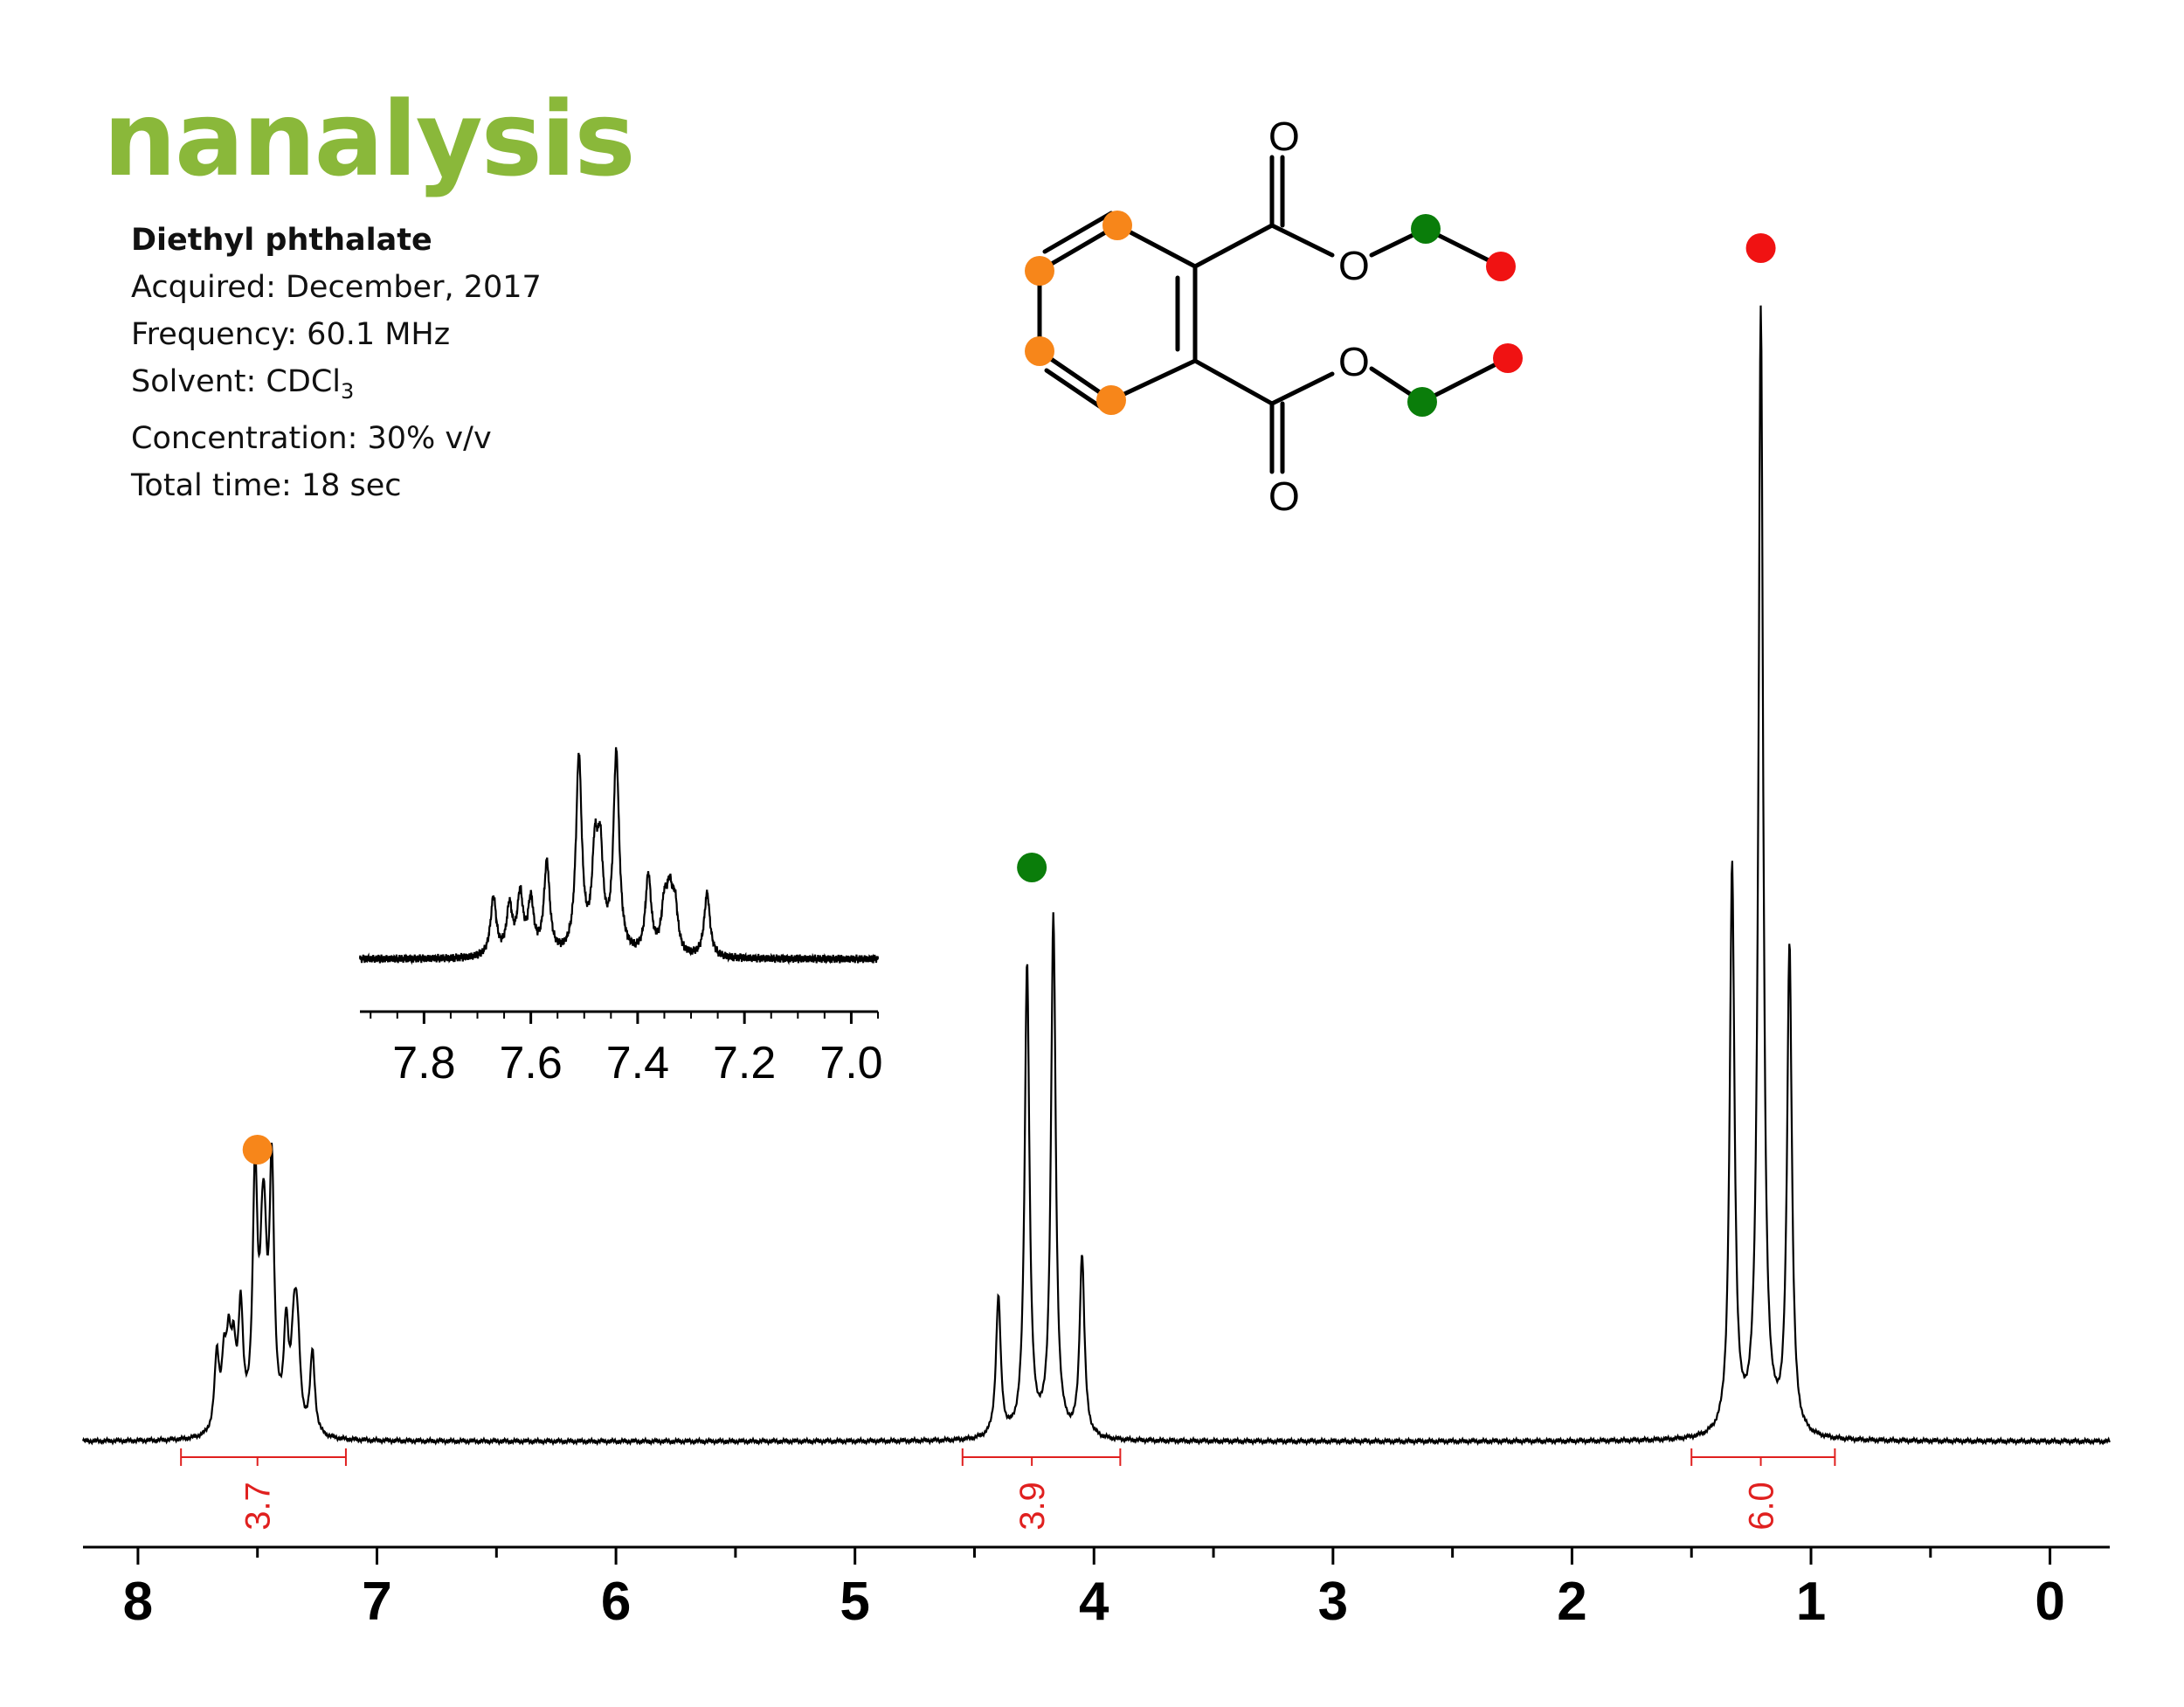 This screenshot has height=1707, width=2184. What do you see at coordinates (258, 1149) in the screenshot?
I see `aromatic-peak-marker` at bounding box center [258, 1149].